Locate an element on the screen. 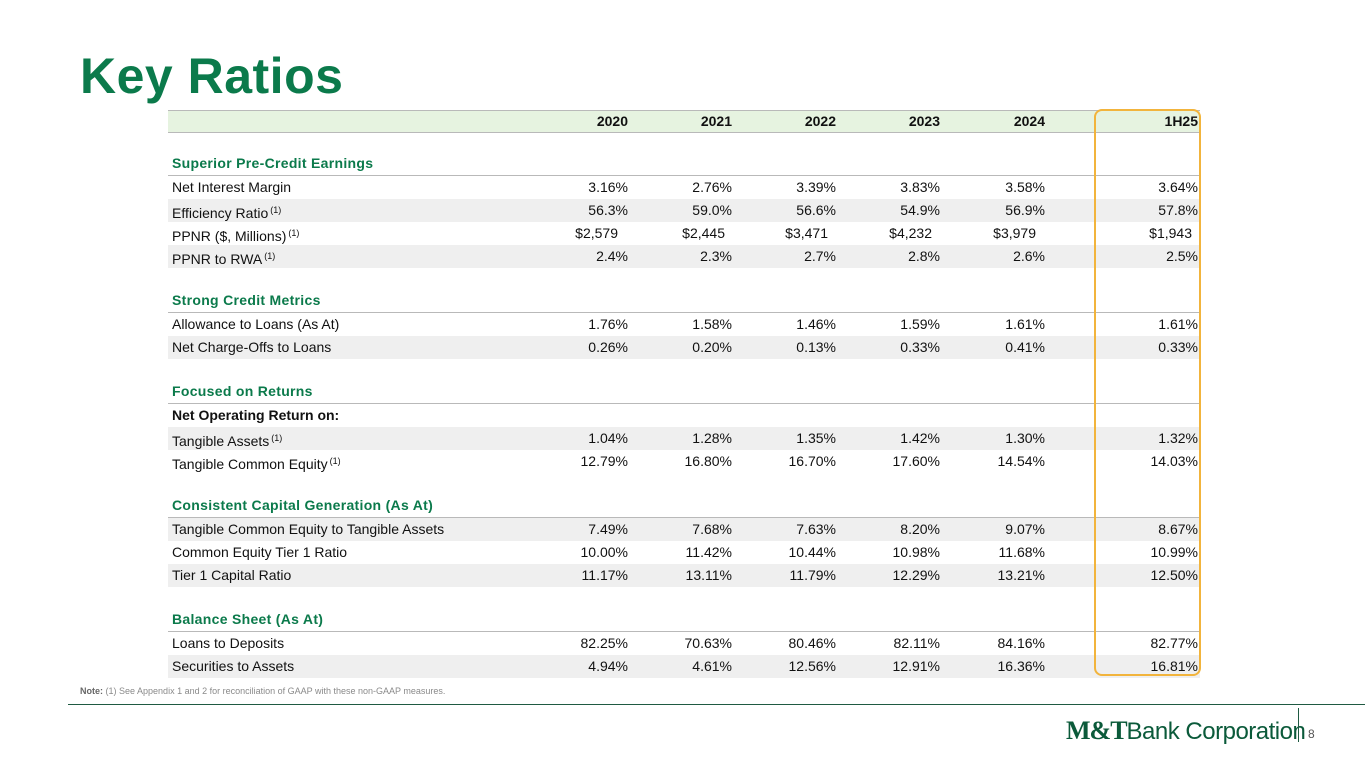  table-cell: 82.25% is located at coordinates (604, 643).